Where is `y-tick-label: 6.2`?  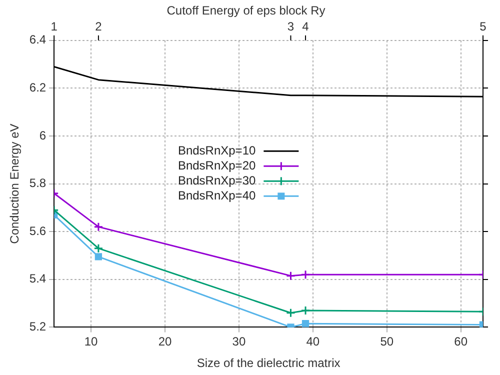 y-tick-label: 6.2 is located at coordinates (37, 87).